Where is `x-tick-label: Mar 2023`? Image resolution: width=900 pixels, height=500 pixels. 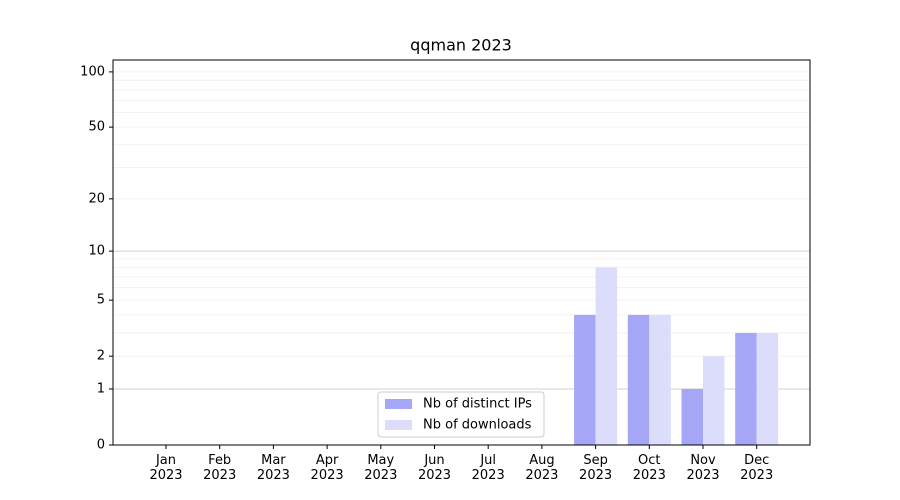 x-tick-label: Mar 2023 is located at coordinates (273, 468).